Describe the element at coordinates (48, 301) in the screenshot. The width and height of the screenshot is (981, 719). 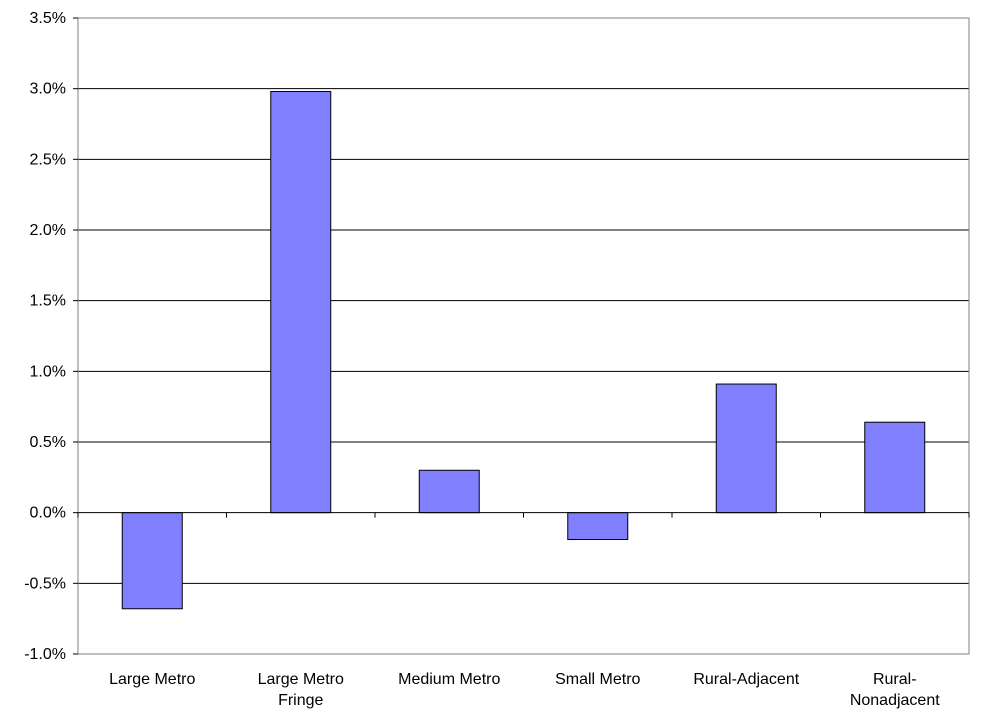
I see `y-tick-label: 1.5%` at that location.